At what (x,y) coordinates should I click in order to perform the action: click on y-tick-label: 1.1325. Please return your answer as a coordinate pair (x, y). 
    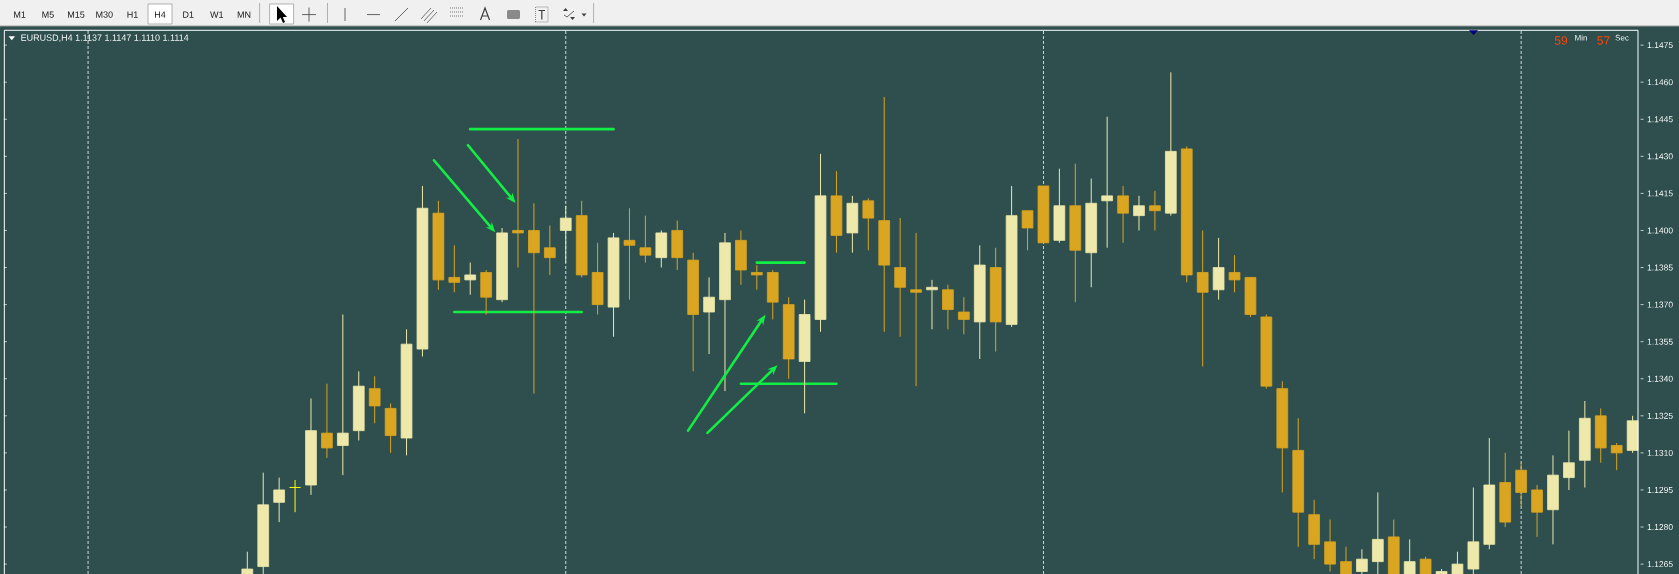
    Looking at the image, I should click on (1660, 415).